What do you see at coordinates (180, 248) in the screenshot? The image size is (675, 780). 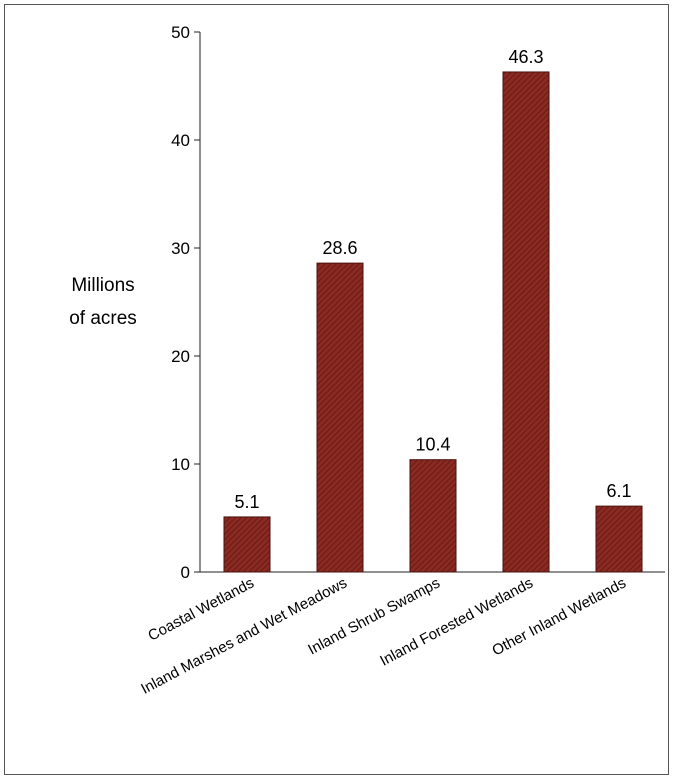 I see `y-tick-label: 30` at bounding box center [180, 248].